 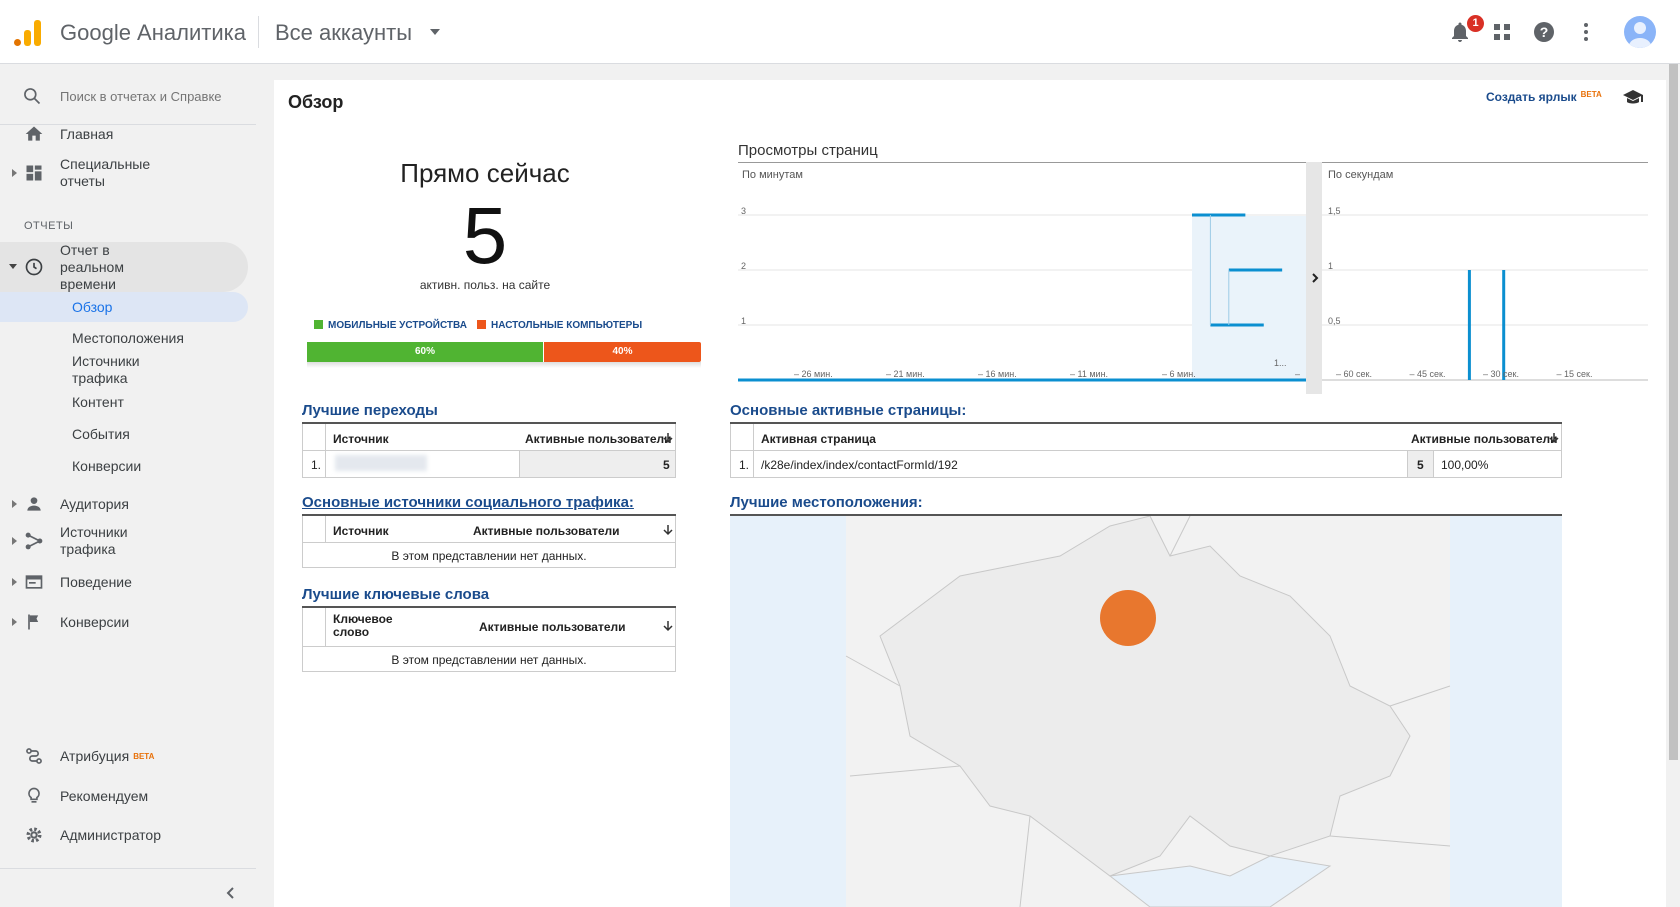 What do you see at coordinates (94, 504) in the screenshot?
I see `sidebar-item-label: Аудитория` at bounding box center [94, 504].